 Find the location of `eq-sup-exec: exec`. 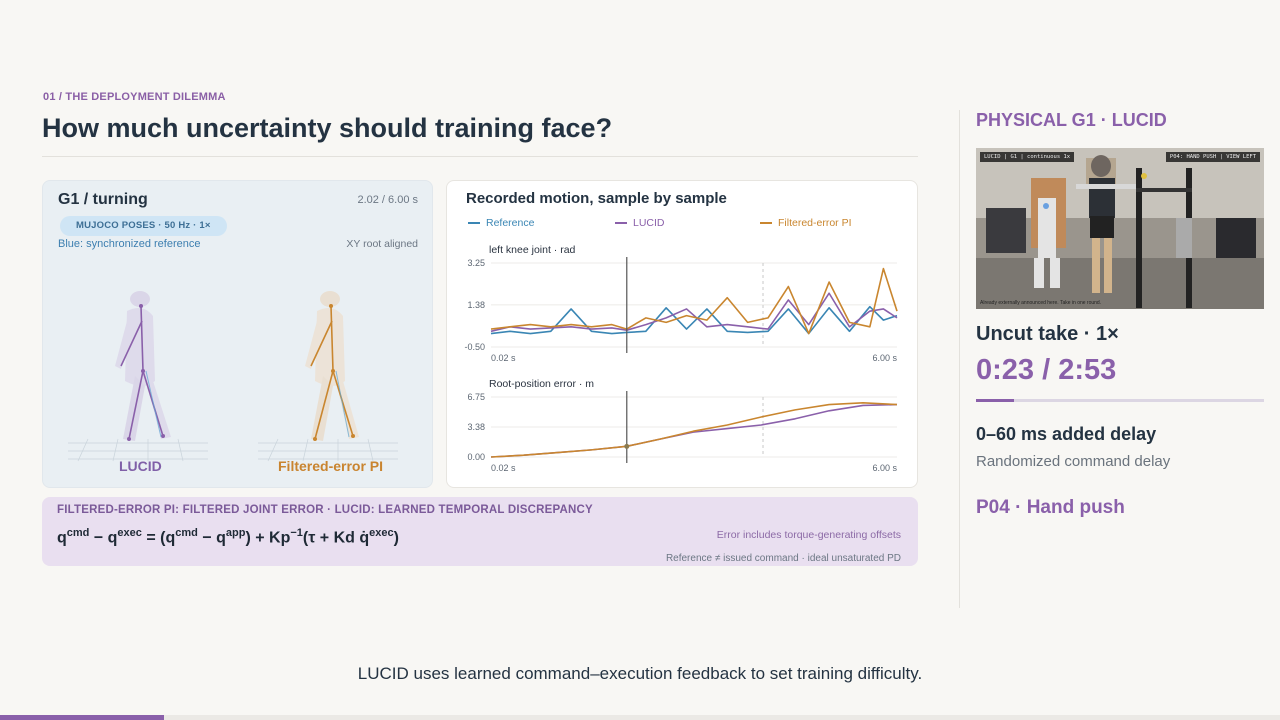

eq-sup-exec: exec is located at coordinates (129, 533).